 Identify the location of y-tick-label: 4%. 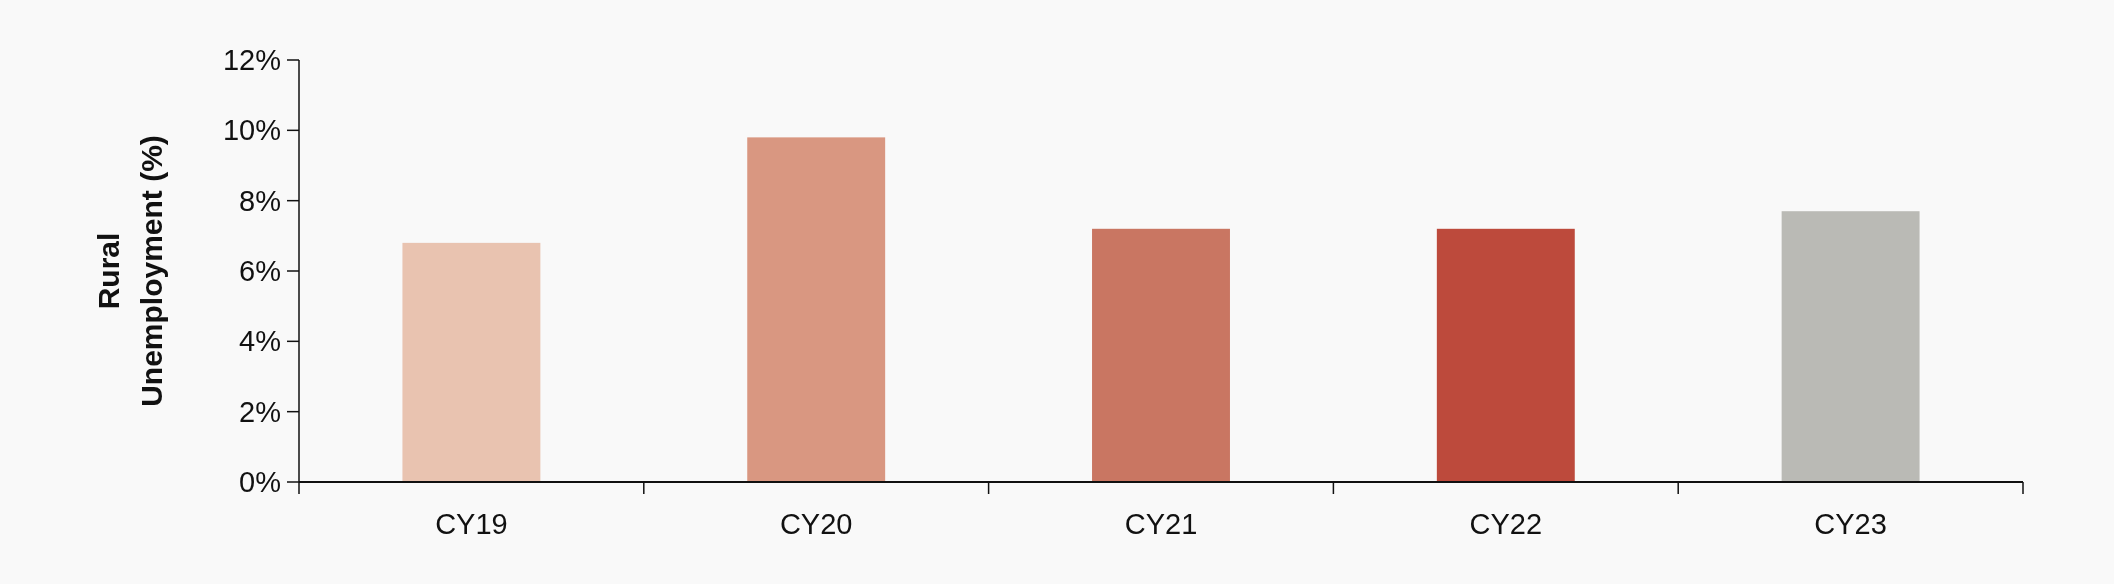
(260, 341).